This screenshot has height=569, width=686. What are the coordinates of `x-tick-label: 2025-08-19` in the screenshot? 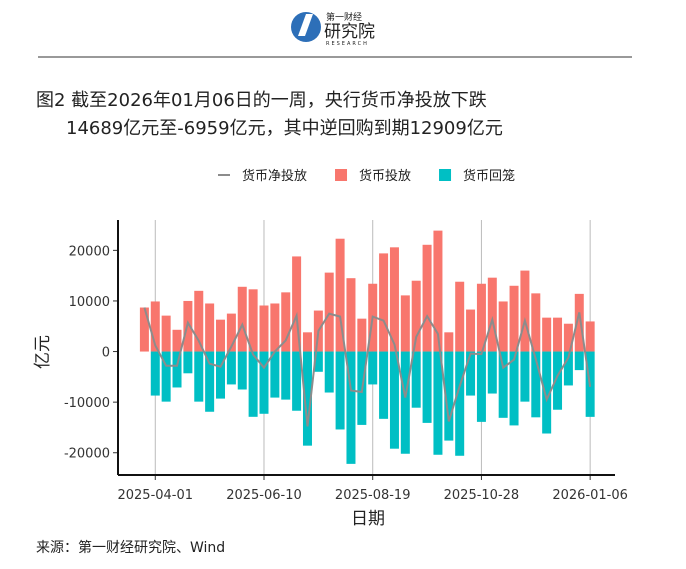 It's located at (373, 495).